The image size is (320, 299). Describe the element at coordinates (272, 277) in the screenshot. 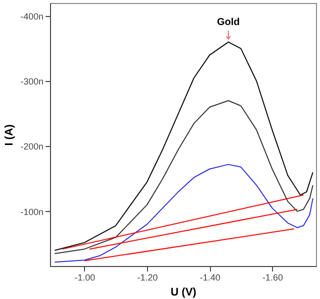

I see `x-tick-label: -1.60` at that location.